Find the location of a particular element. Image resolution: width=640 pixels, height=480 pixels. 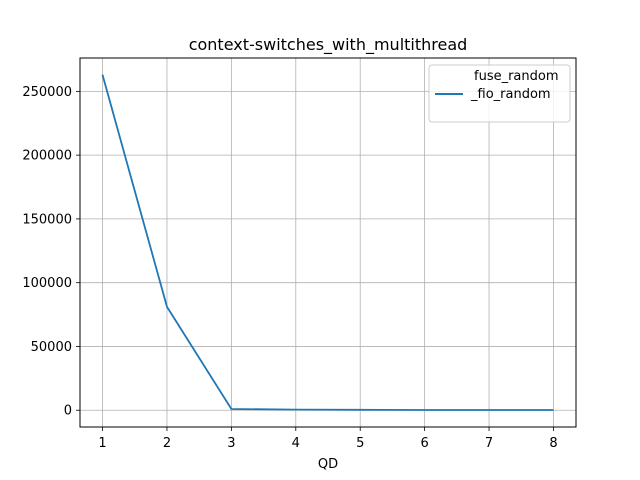

y-tick-label: 50000 is located at coordinates (51, 347).